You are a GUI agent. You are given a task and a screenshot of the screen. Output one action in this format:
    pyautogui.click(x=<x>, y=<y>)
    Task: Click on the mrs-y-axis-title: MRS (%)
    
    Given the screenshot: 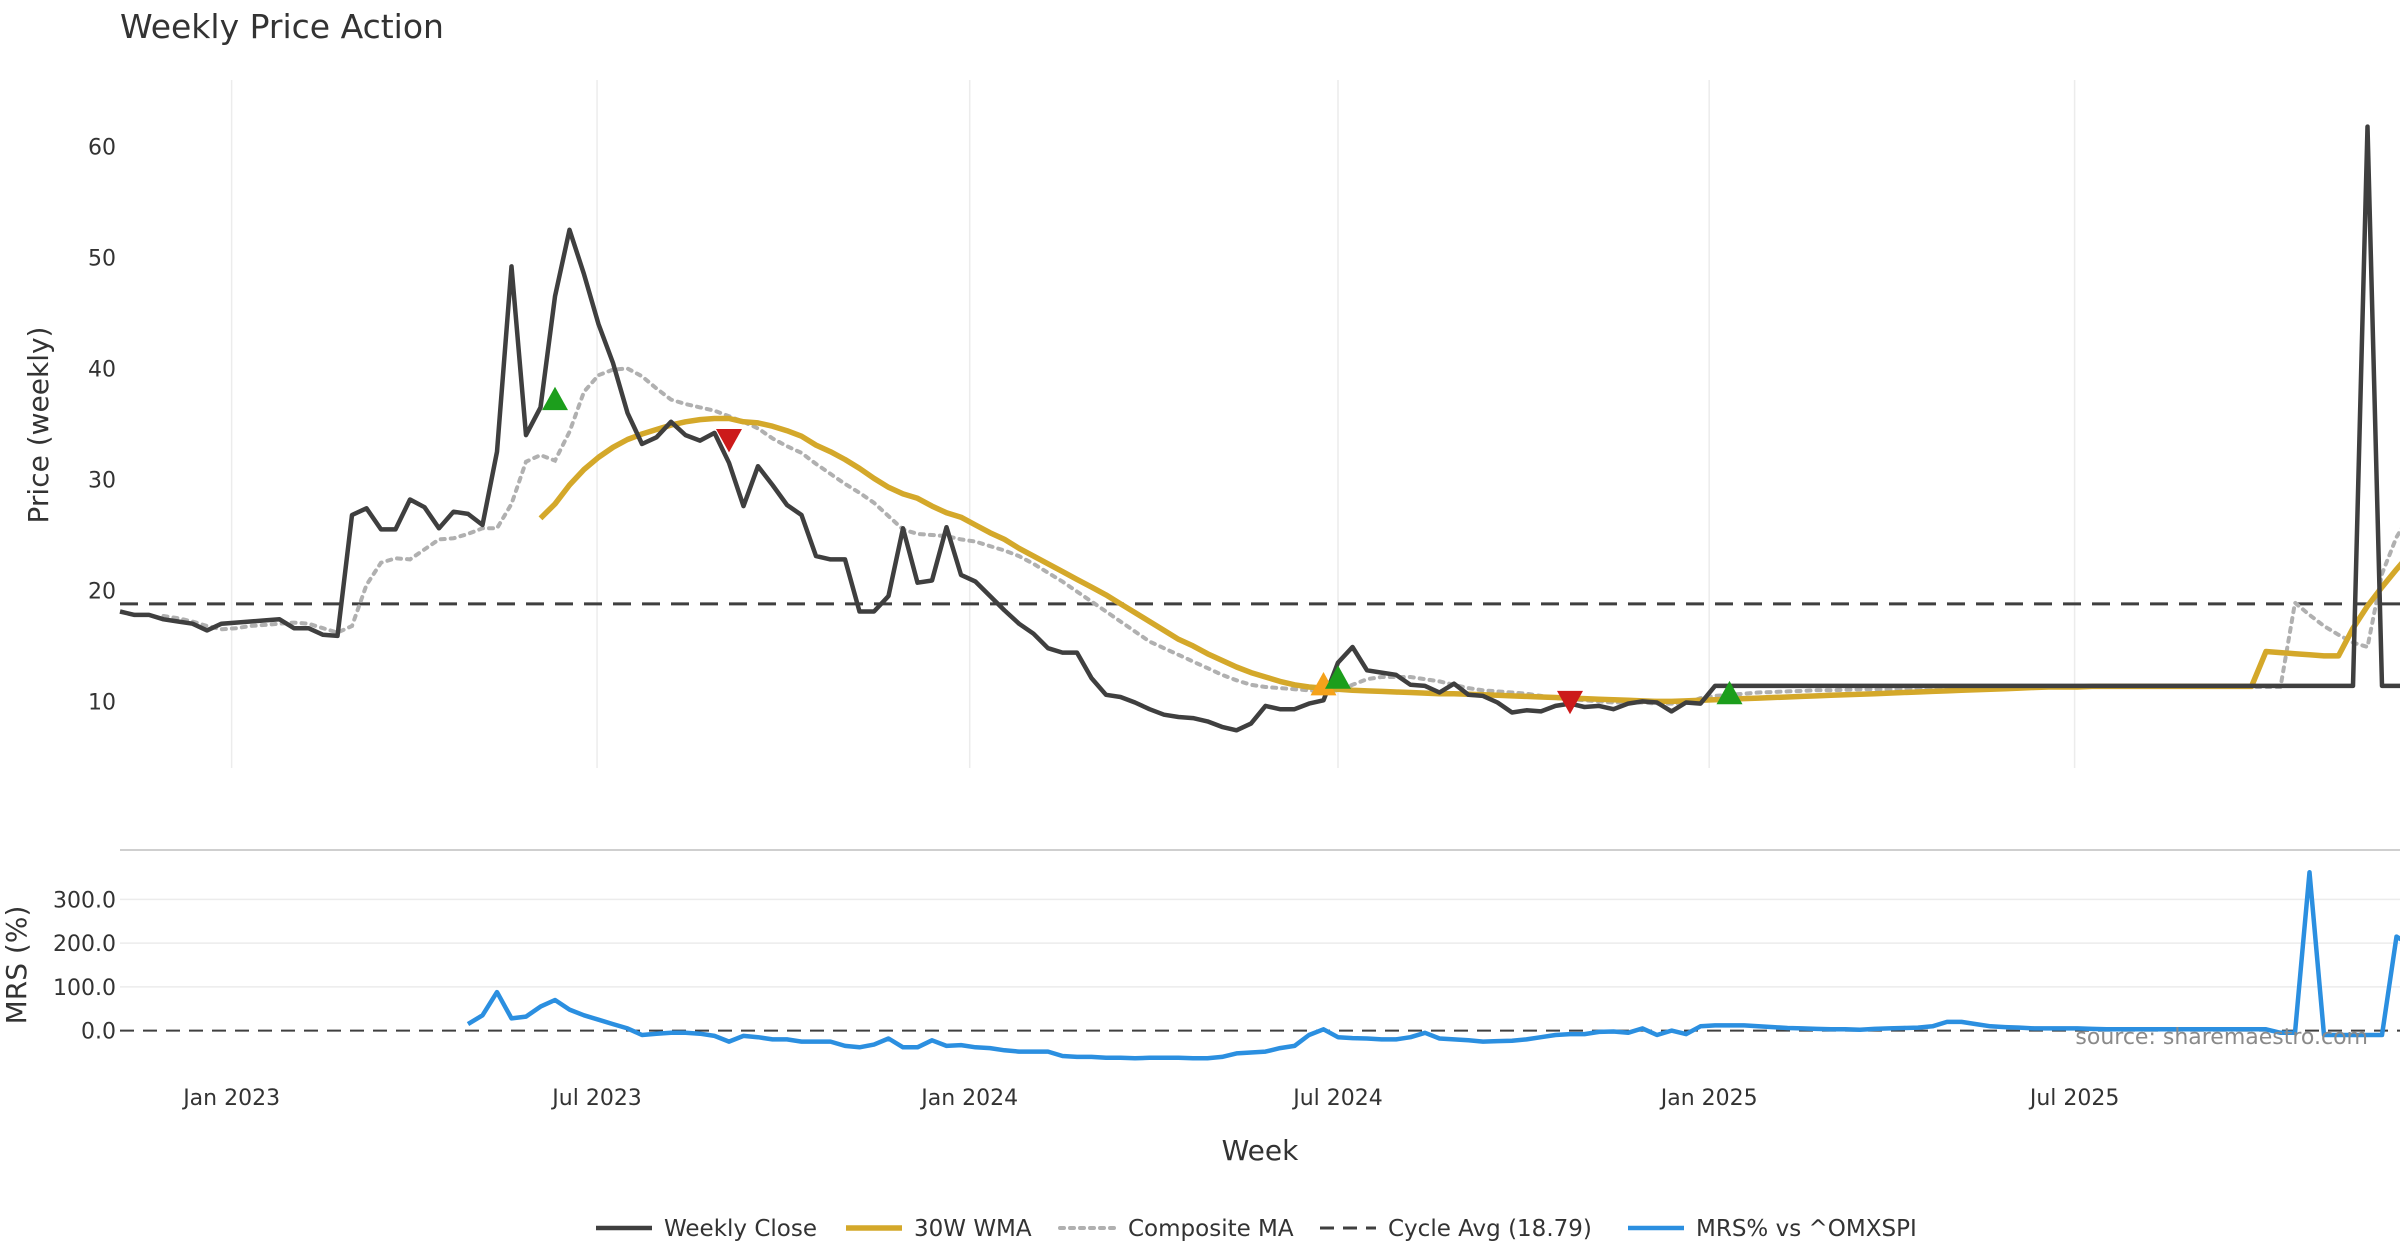 What is the action you would take?
    pyautogui.click(x=16, y=965)
    